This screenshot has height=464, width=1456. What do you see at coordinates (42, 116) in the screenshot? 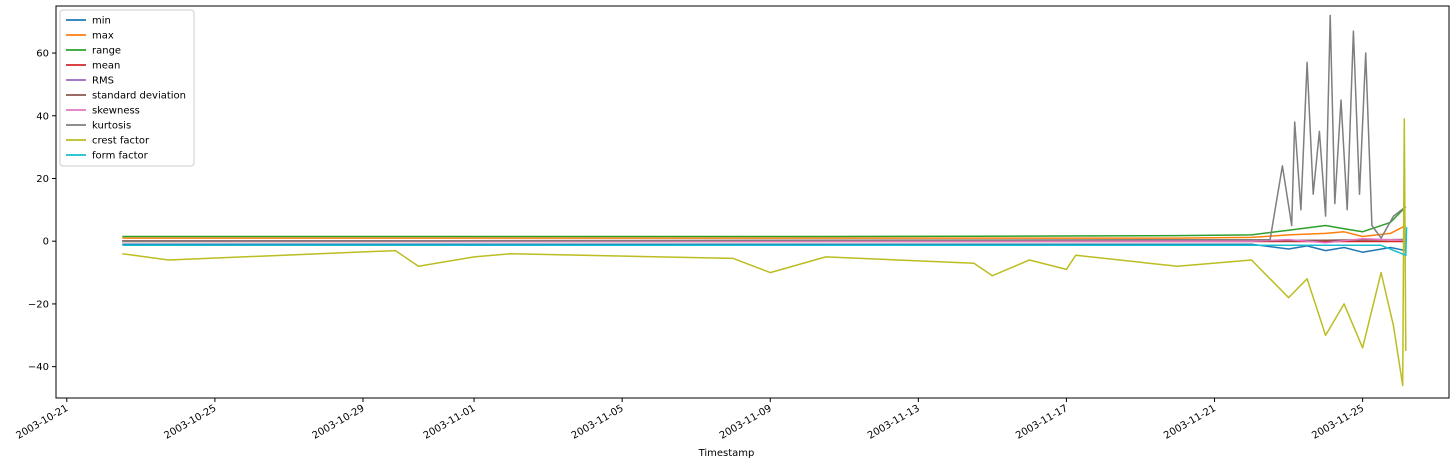
I see `y-tick-label: 40` at bounding box center [42, 116].